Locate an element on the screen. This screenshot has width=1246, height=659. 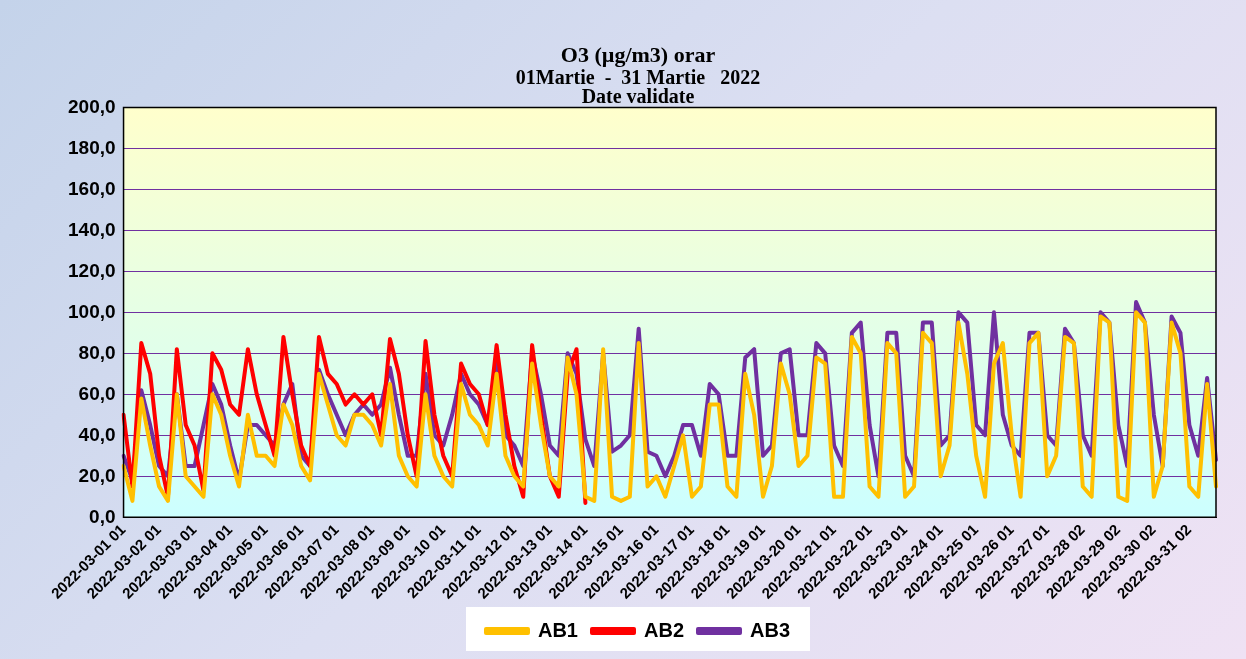
y-tick-label: 200,0 is located at coordinates (92, 106).